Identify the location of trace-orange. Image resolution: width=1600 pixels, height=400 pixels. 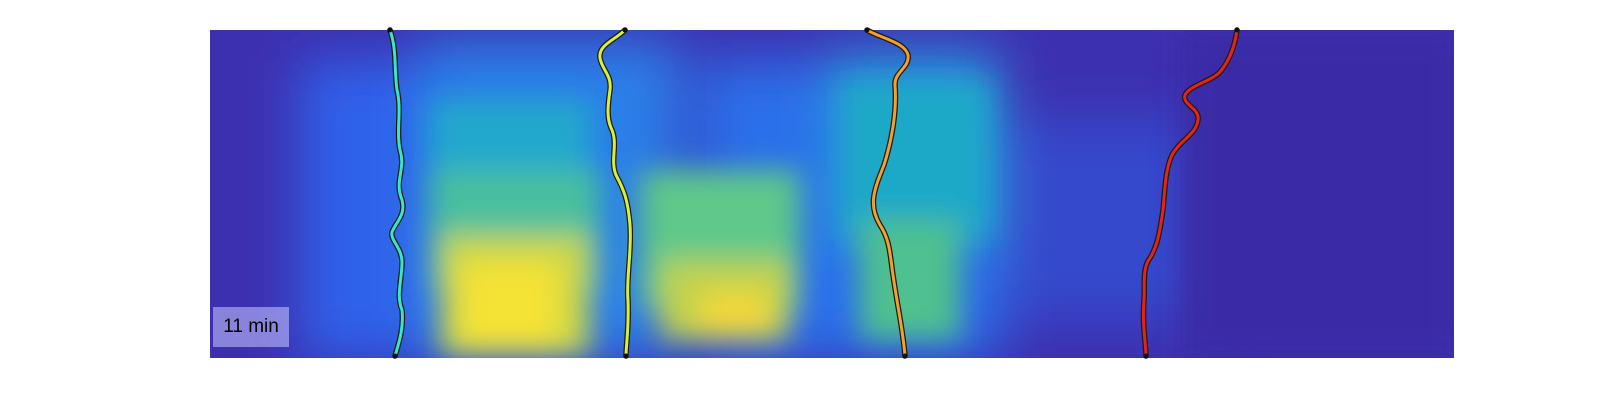
(887, 193).